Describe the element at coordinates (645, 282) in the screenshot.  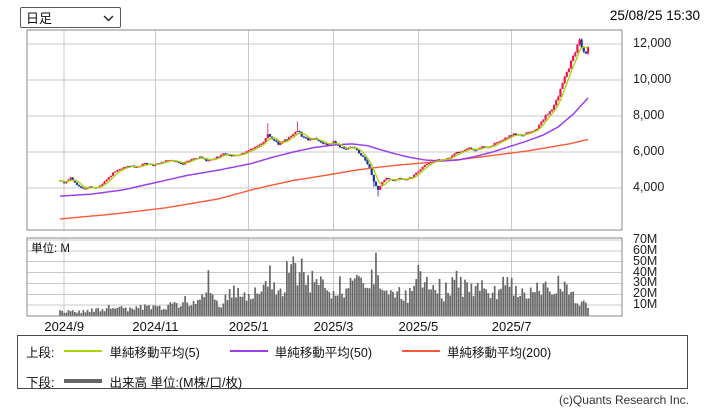
I see `volume-axis-tick: 30M` at that location.